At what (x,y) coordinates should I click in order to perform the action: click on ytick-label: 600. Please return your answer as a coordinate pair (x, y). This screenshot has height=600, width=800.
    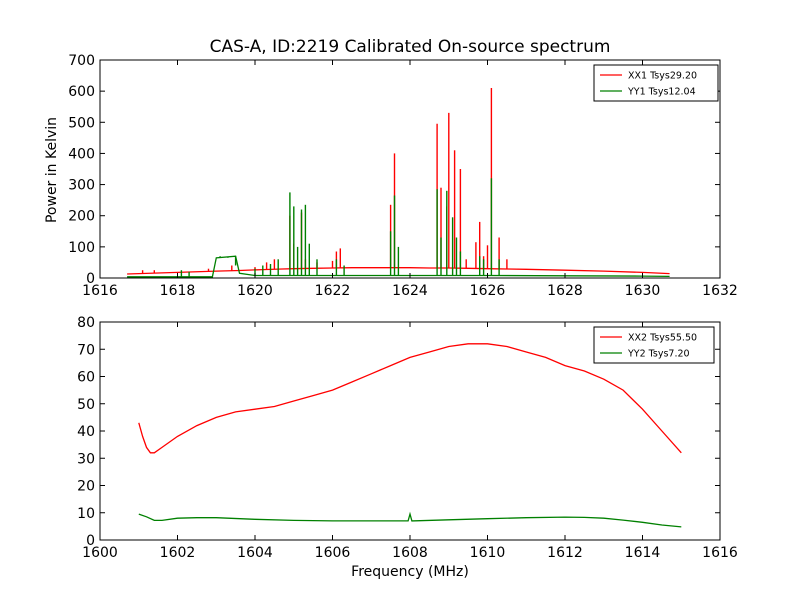
    Looking at the image, I should click on (81, 92).